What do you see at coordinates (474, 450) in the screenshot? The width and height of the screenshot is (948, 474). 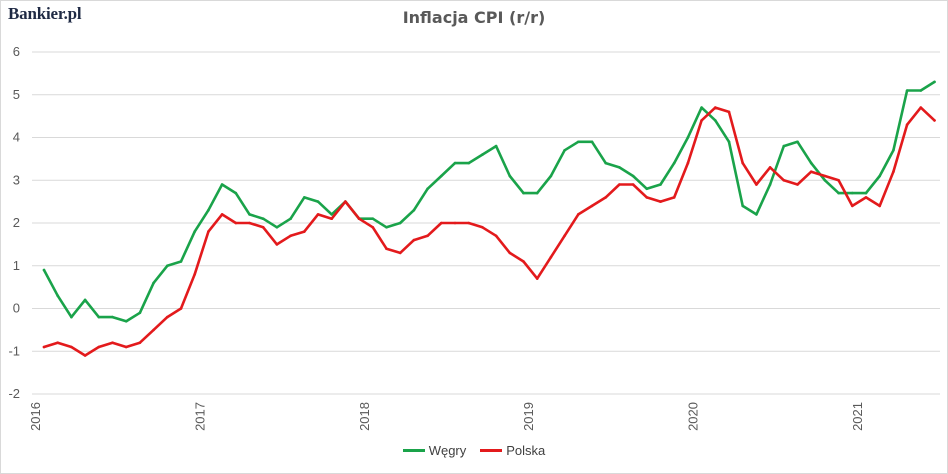 I see `legend: Węgry Polska` at bounding box center [474, 450].